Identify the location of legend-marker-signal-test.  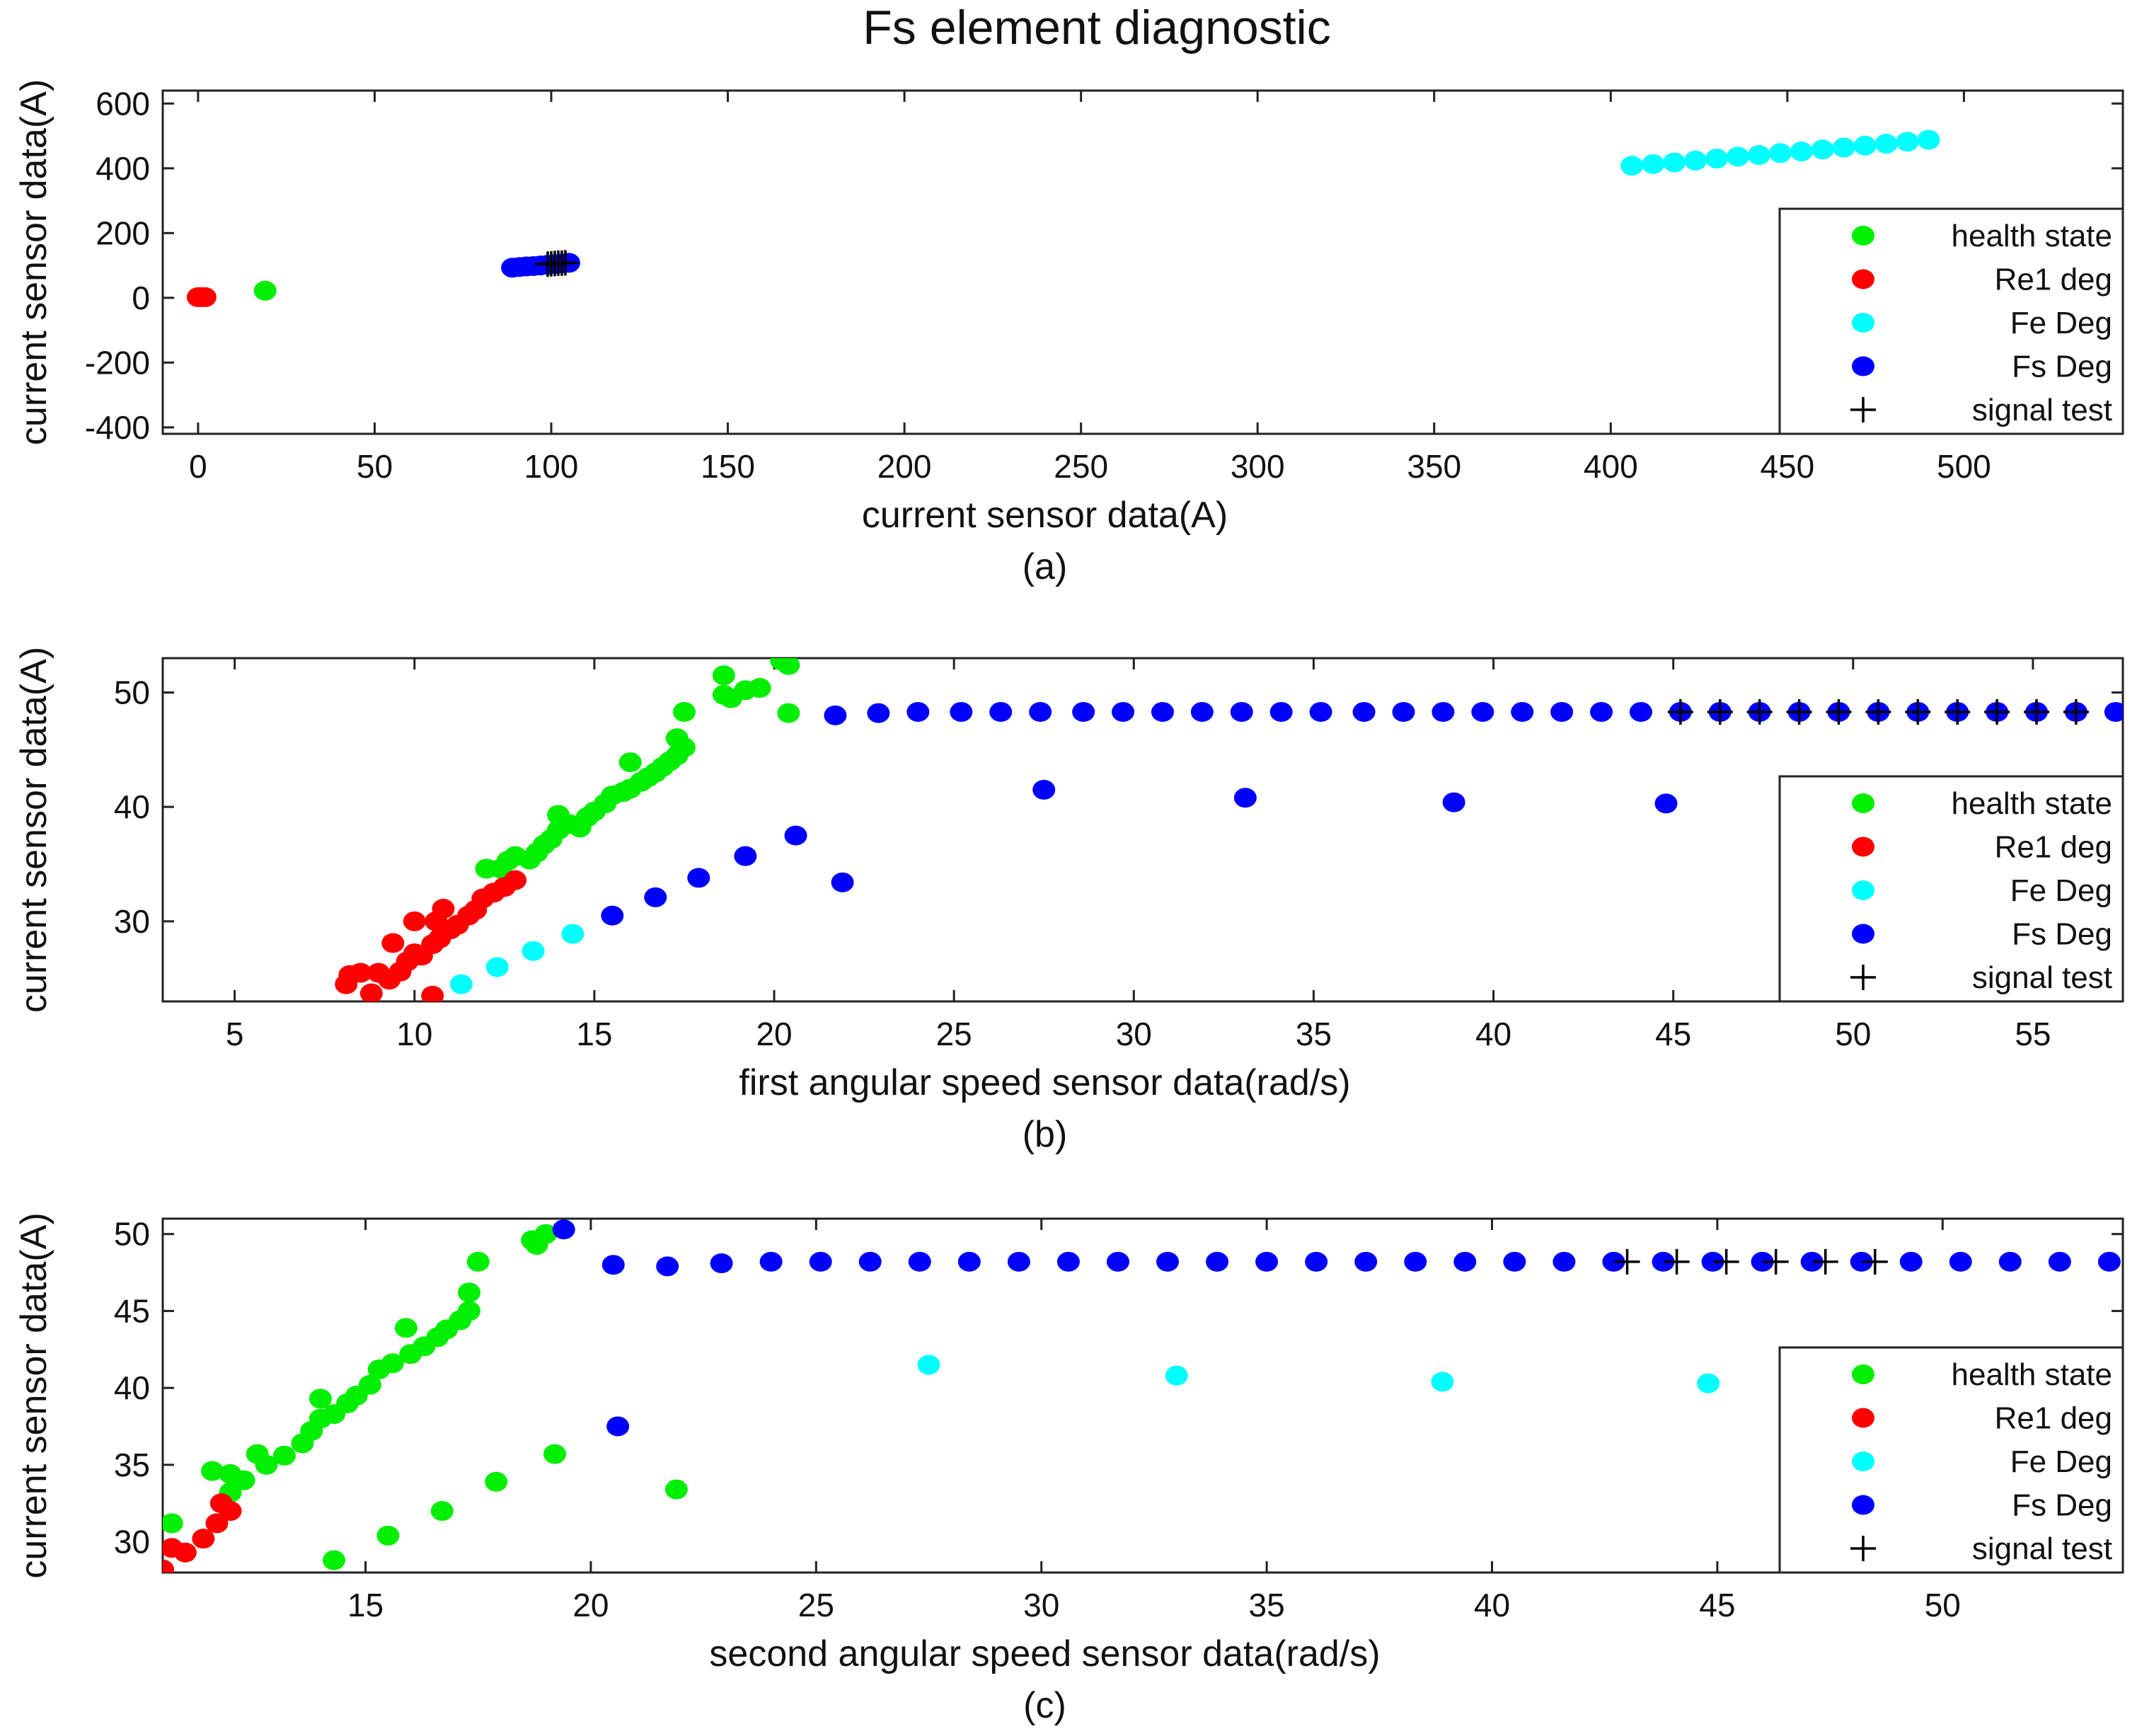
(1863, 1548).